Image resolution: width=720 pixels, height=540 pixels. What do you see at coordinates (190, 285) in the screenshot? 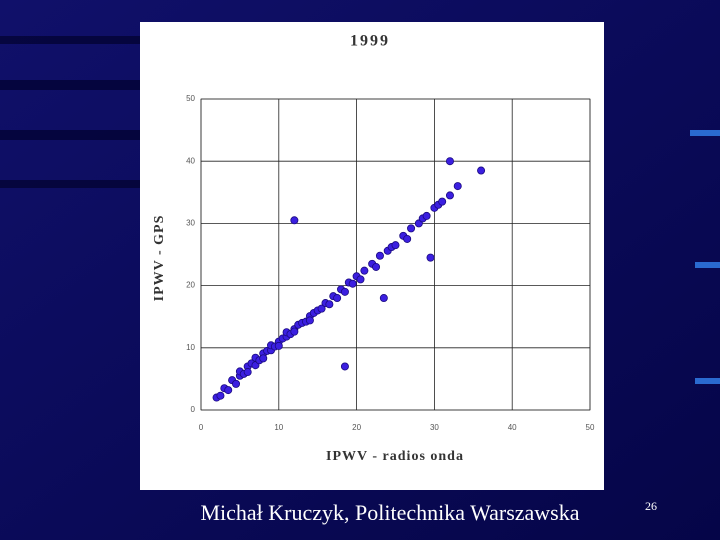
I see `y-tick-label: 20` at bounding box center [190, 285].